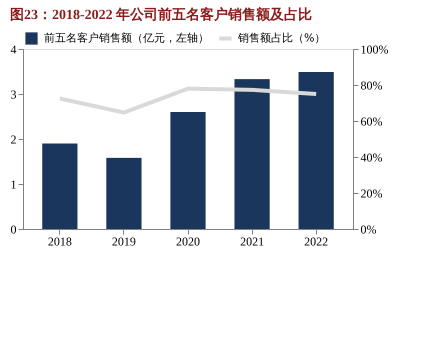  I want to click on x-tick-label: 2019, so click(124, 241).